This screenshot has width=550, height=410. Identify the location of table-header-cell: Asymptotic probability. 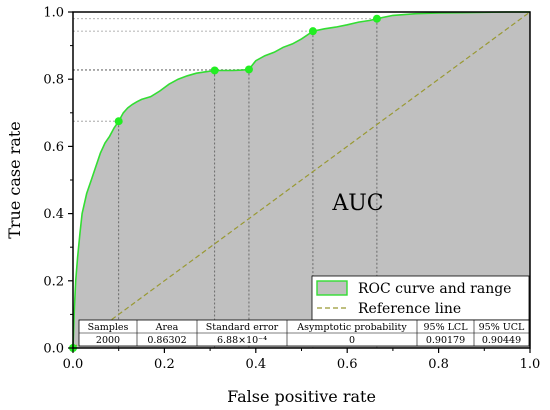
(351, 327).